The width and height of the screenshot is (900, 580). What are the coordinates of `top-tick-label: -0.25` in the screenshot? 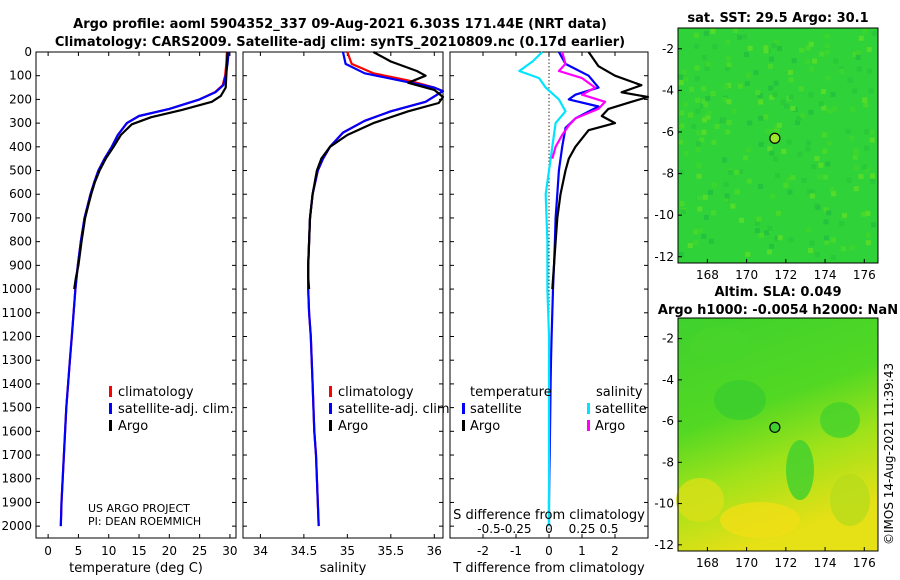 It's located at (515, 529).